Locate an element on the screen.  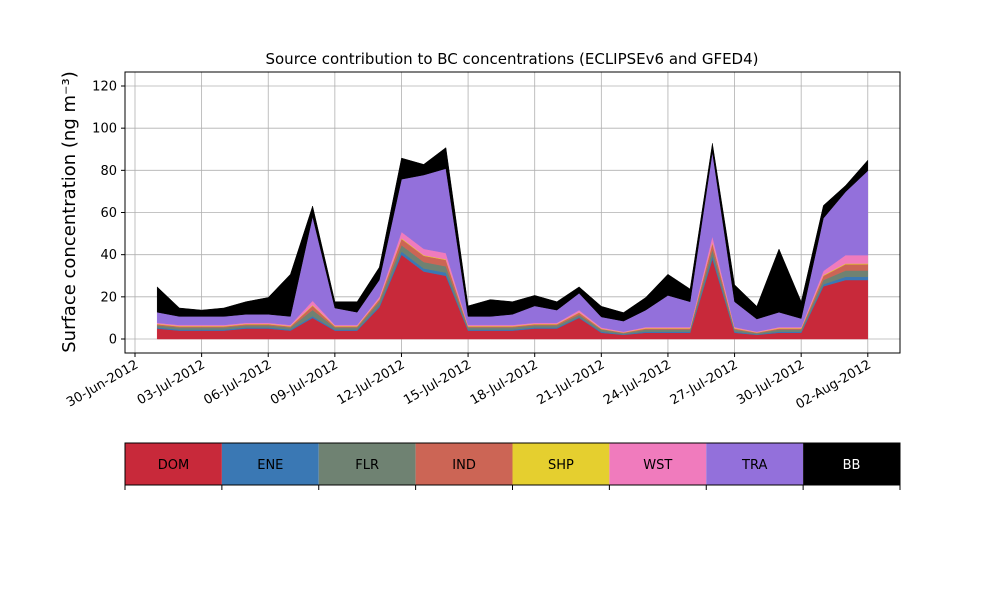
x-tick-label: 30-Jun-2012 is located at coordinates (102, 383).